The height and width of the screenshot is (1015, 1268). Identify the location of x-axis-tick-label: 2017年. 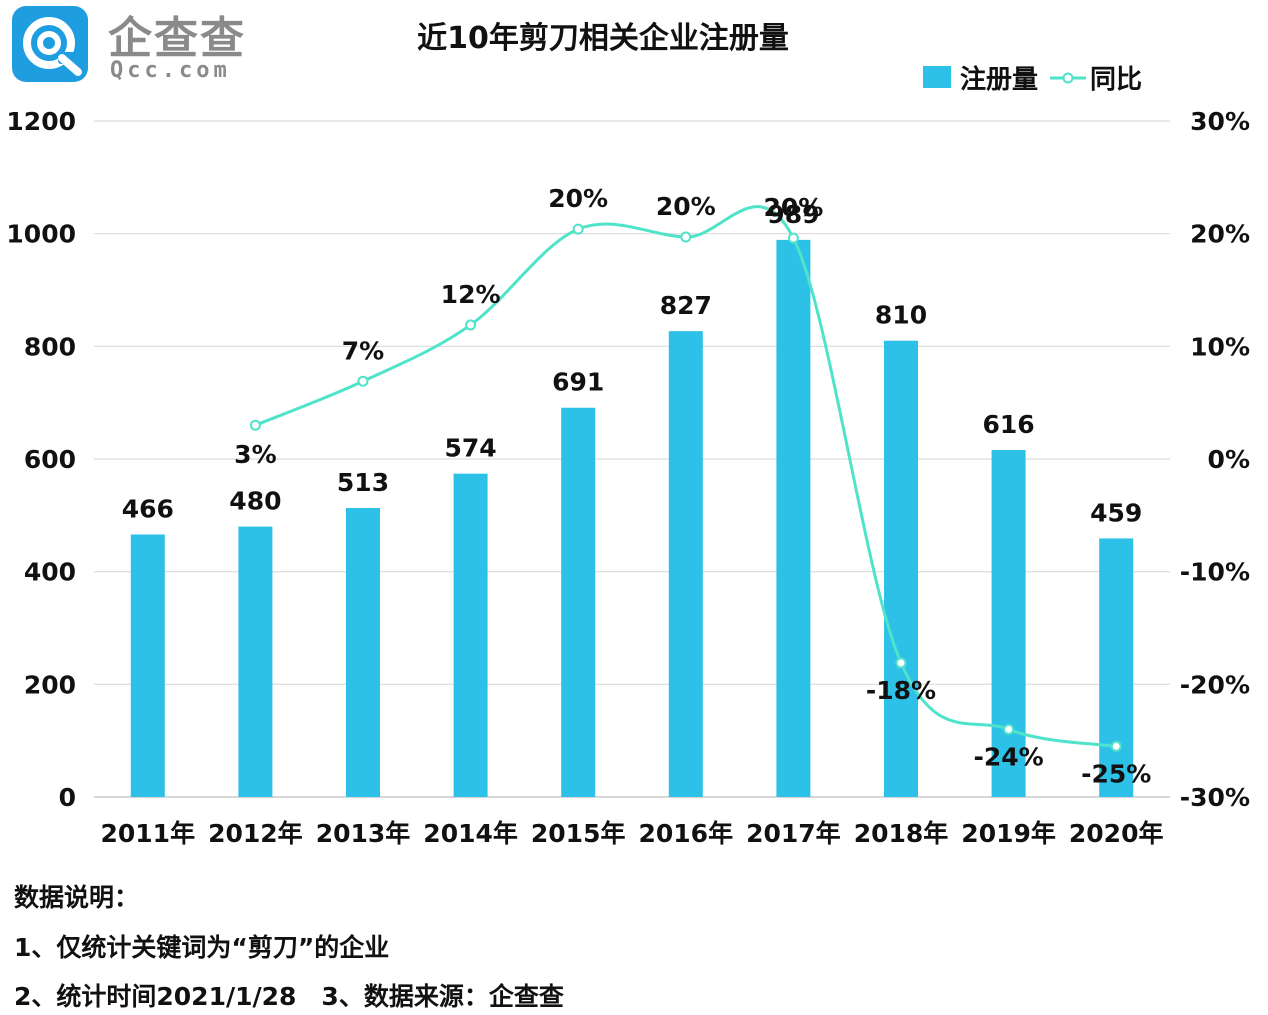
(793, 833).